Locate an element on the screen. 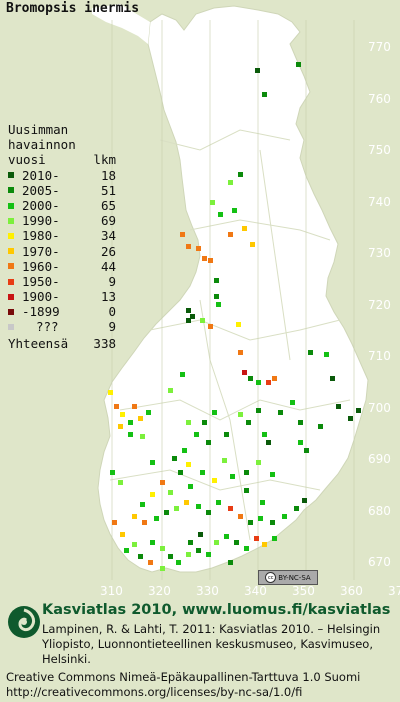 Image resolution: width=400 pixels, height=702 pixels. cc-badge-label: BY-NC-SA is located at coordinates (294, 577).